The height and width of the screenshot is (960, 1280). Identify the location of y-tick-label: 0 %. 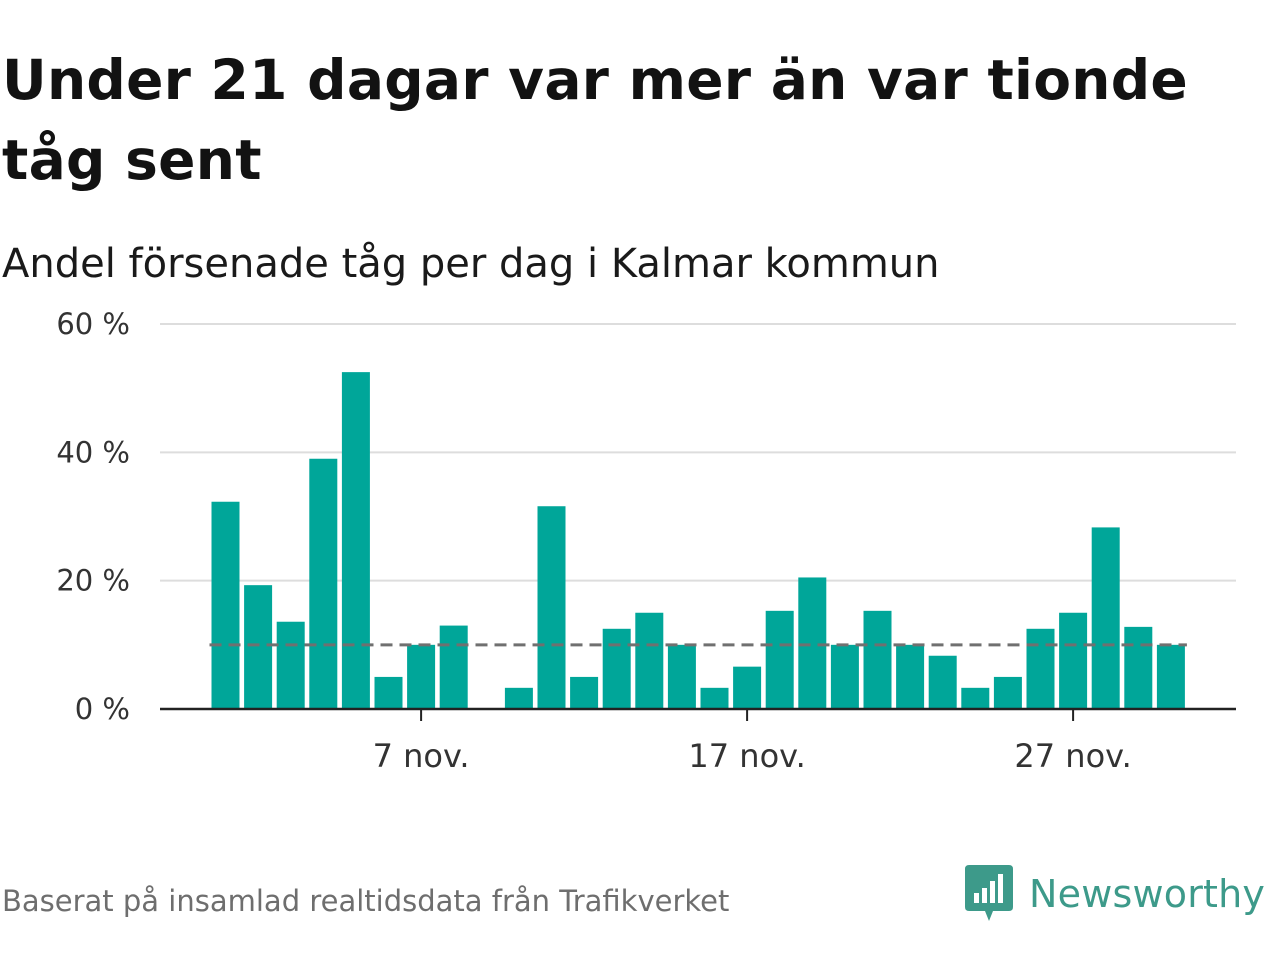
(102, 709).